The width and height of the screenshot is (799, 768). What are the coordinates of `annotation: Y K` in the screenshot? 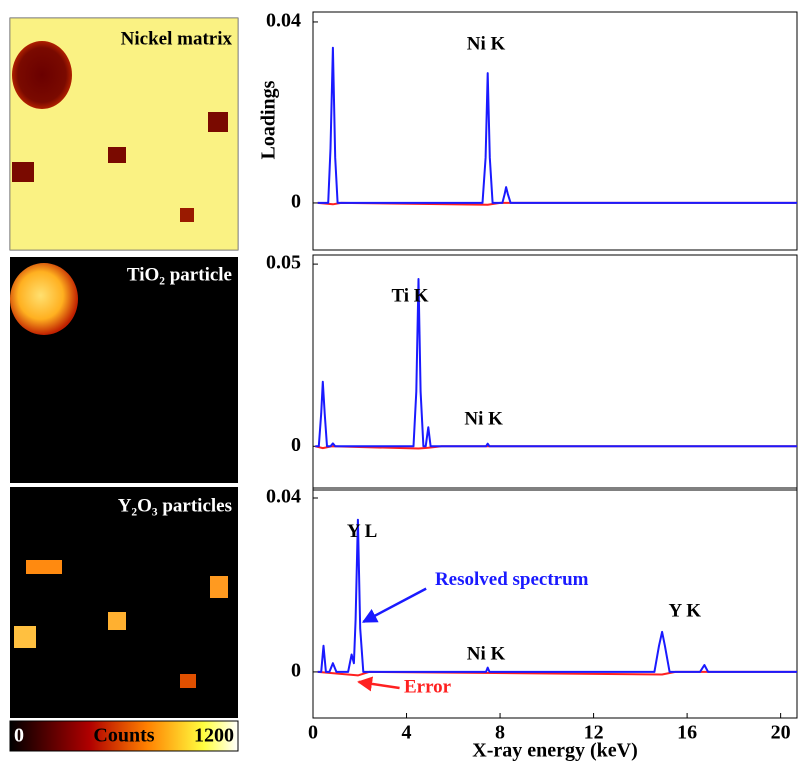 It's located at (684, 610).